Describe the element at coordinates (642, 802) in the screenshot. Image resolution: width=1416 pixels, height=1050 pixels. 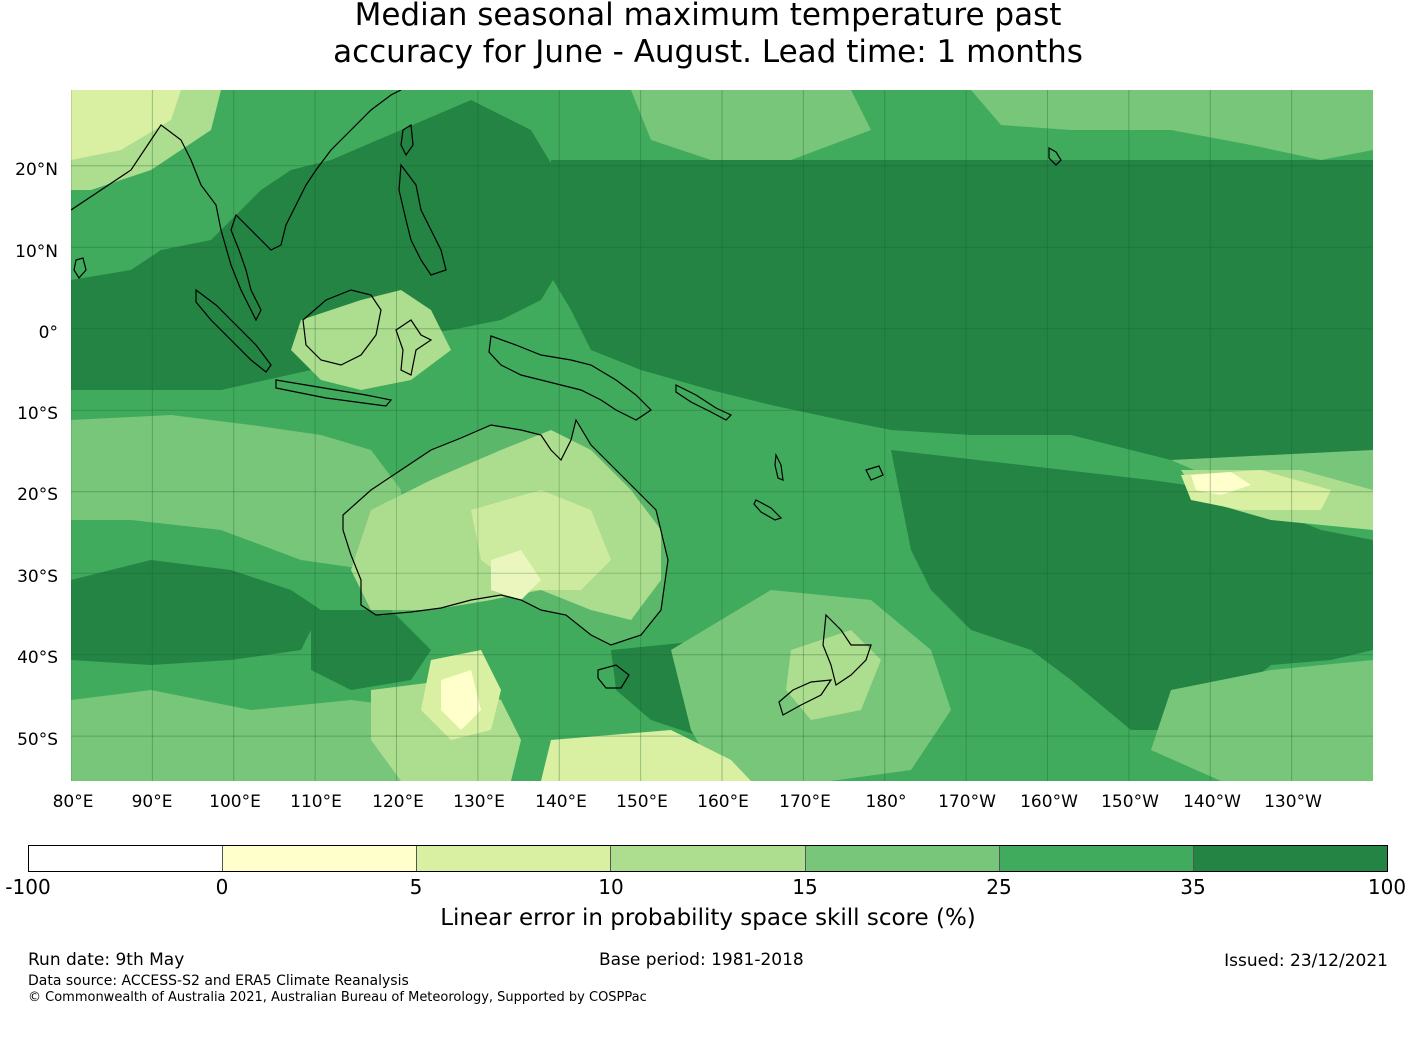
I see `lon-label-150e: 150°E` at that location.